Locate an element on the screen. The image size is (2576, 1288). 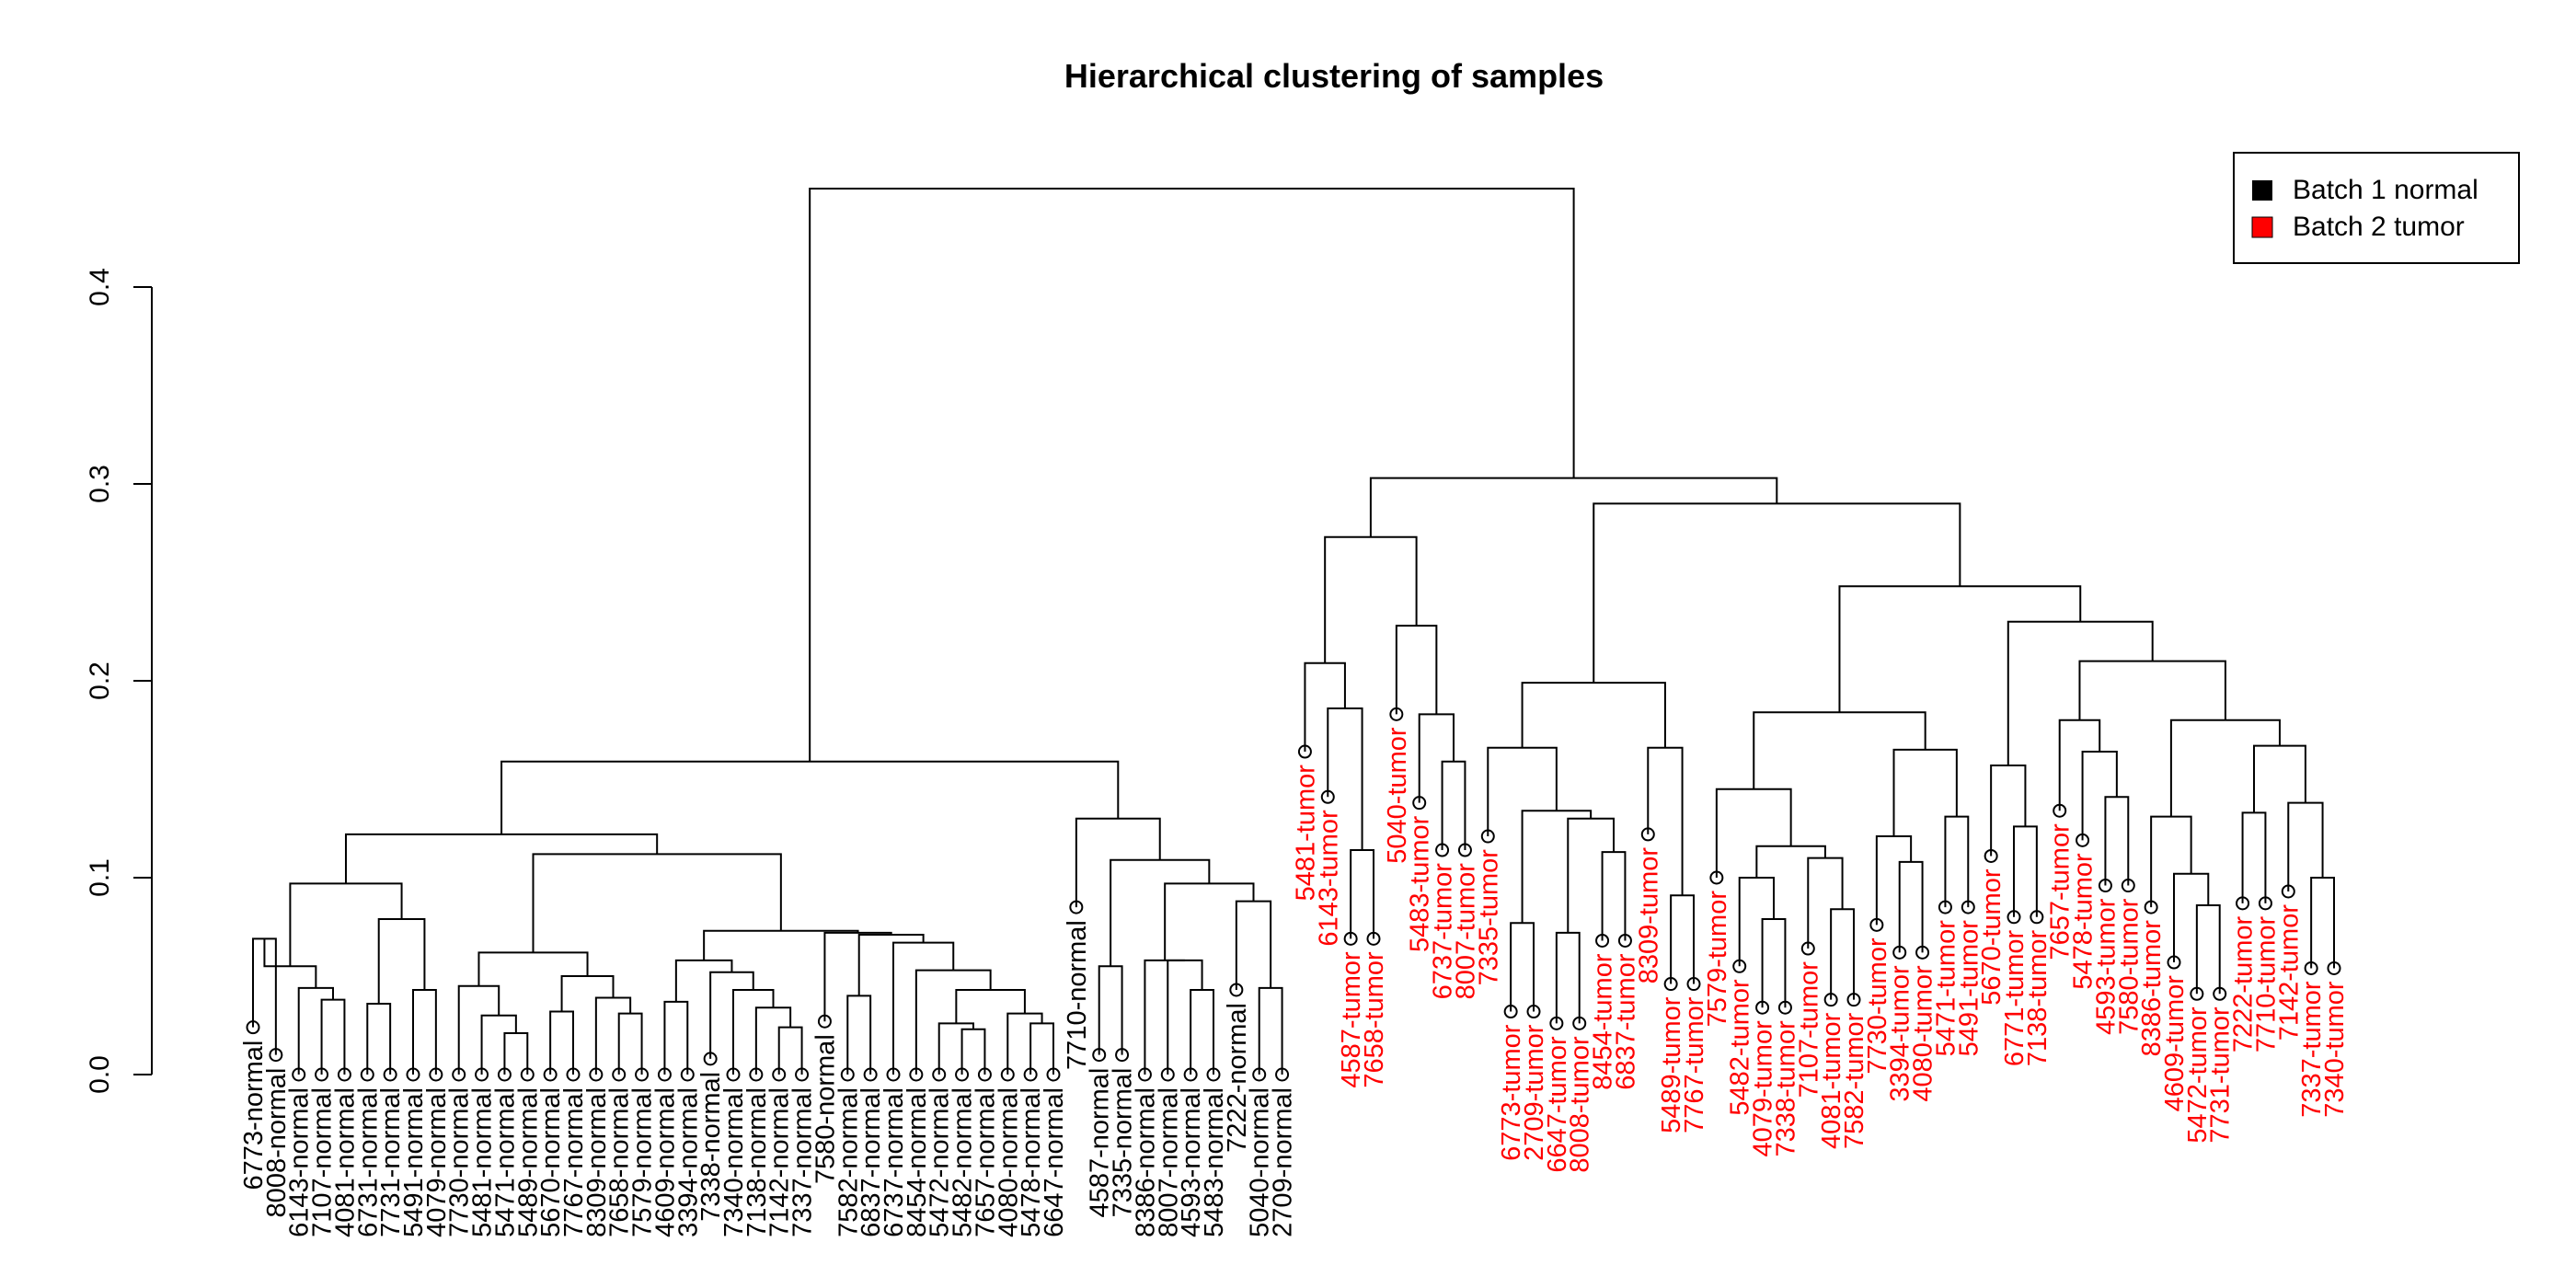
leaf-label: 7142-tumor is located at coordinates (2289, 972).